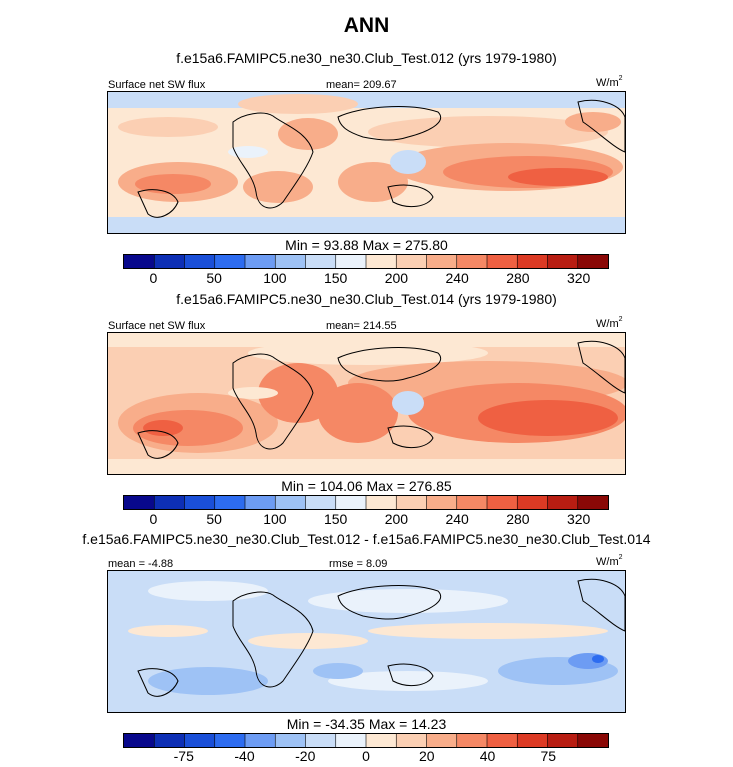  Describe the element at coordinates (366, 520) in the screenshot. I see `panel-2-ticks: 0 50 100 150 200 240 280 320` at that location.